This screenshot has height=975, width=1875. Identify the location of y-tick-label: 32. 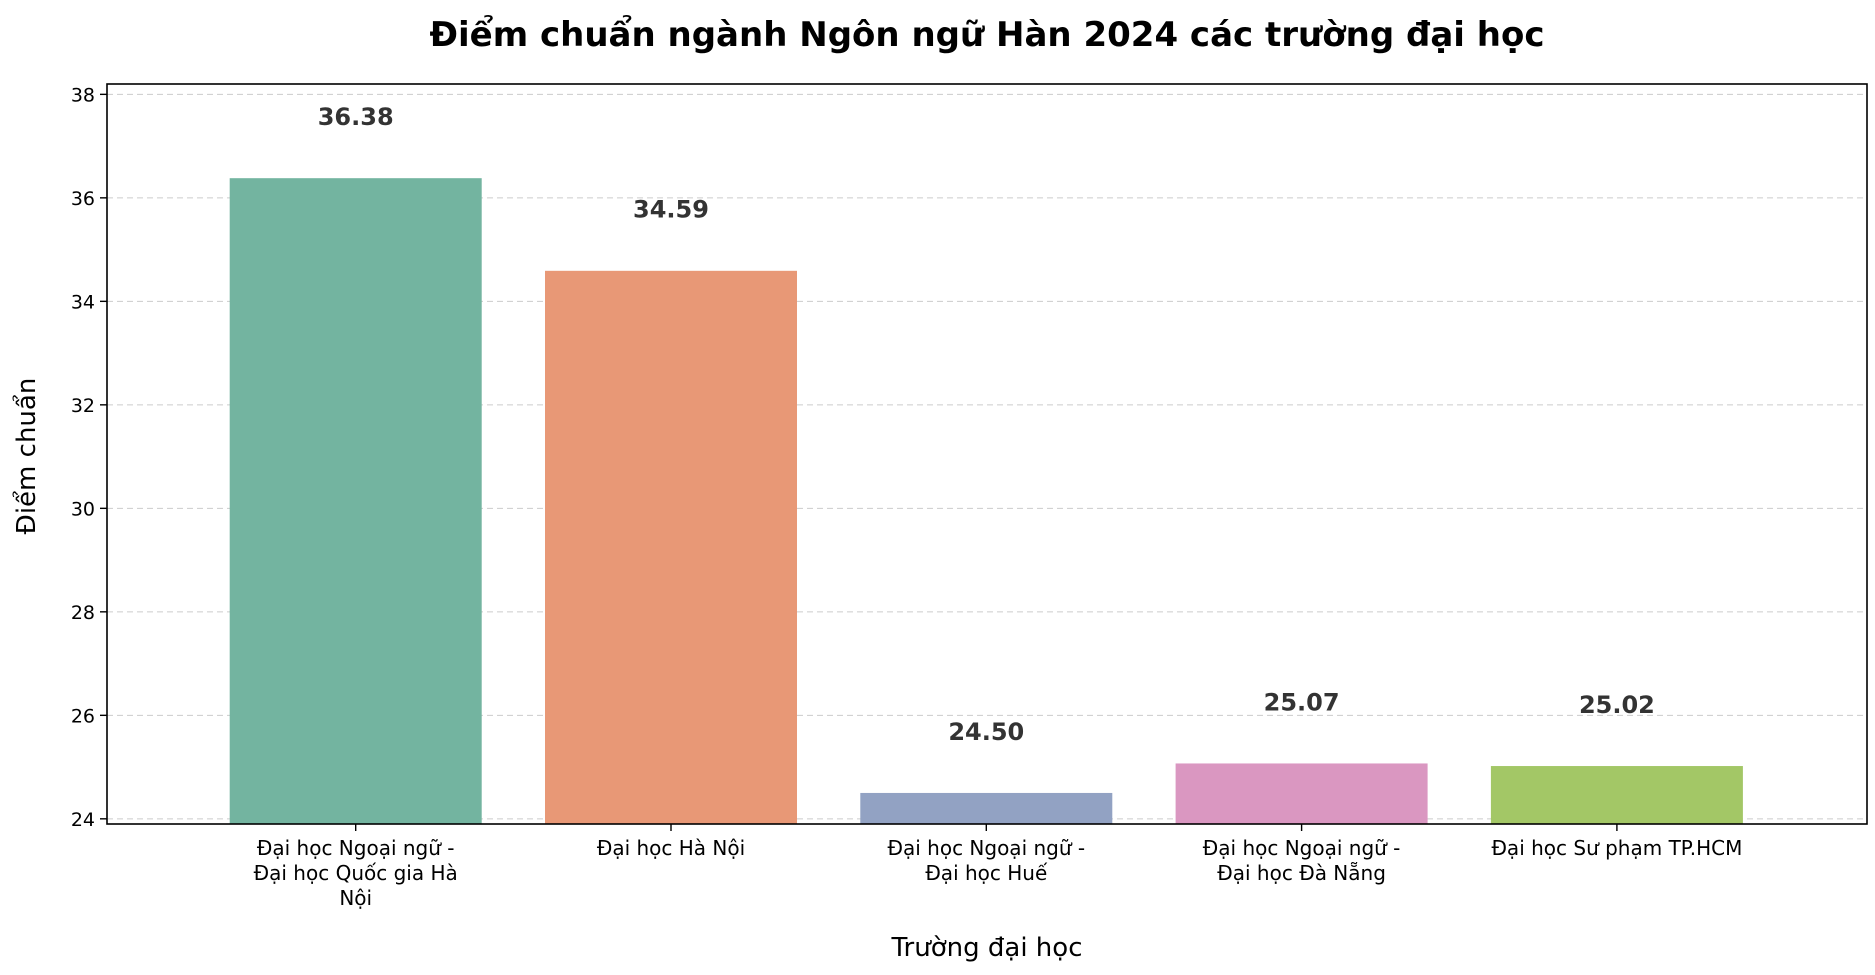
(83, 406).